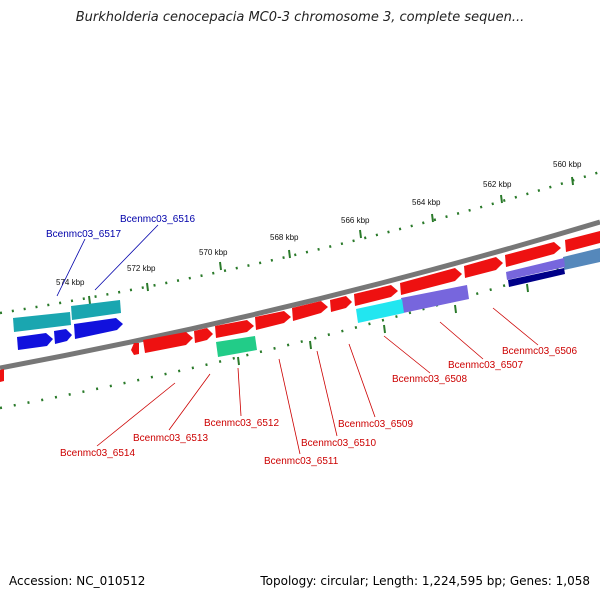 The image size is (600, 600). What do you see at coordinates (426, 202) in the screenshot?
I see `scale-label-564: 564 kbp` at bounding box center [426, 202].